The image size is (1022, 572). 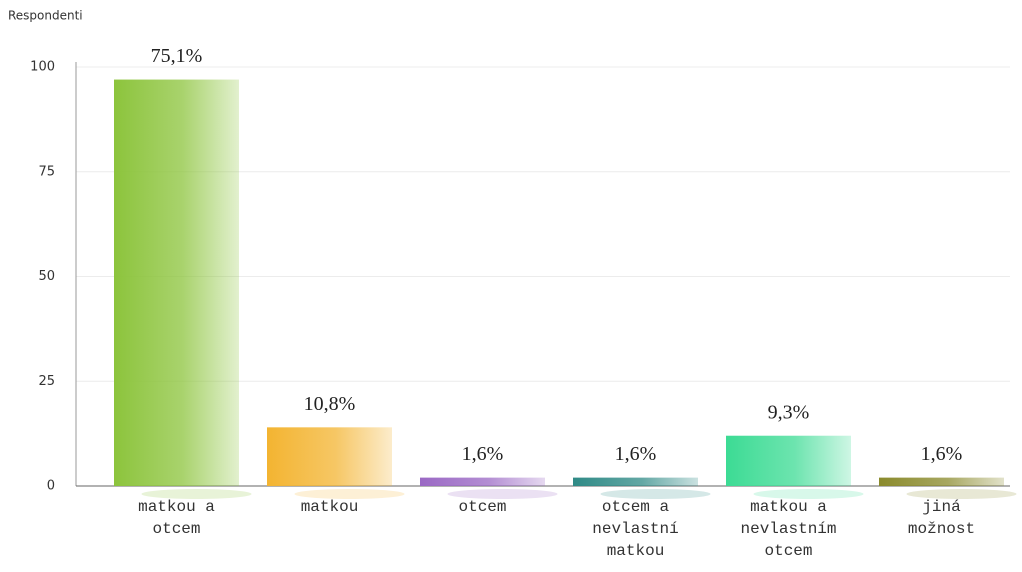 I want to click on y-tick-label: 0, so click(x=51, y=486).